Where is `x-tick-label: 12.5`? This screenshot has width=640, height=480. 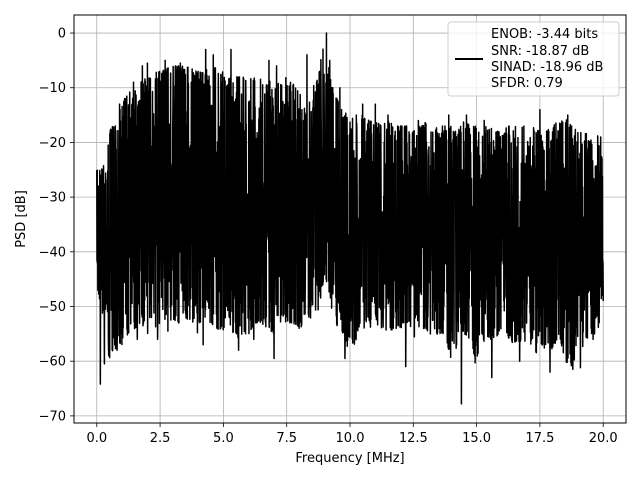
x-tick-label: 12.5 is located at coordinates (413, 438).